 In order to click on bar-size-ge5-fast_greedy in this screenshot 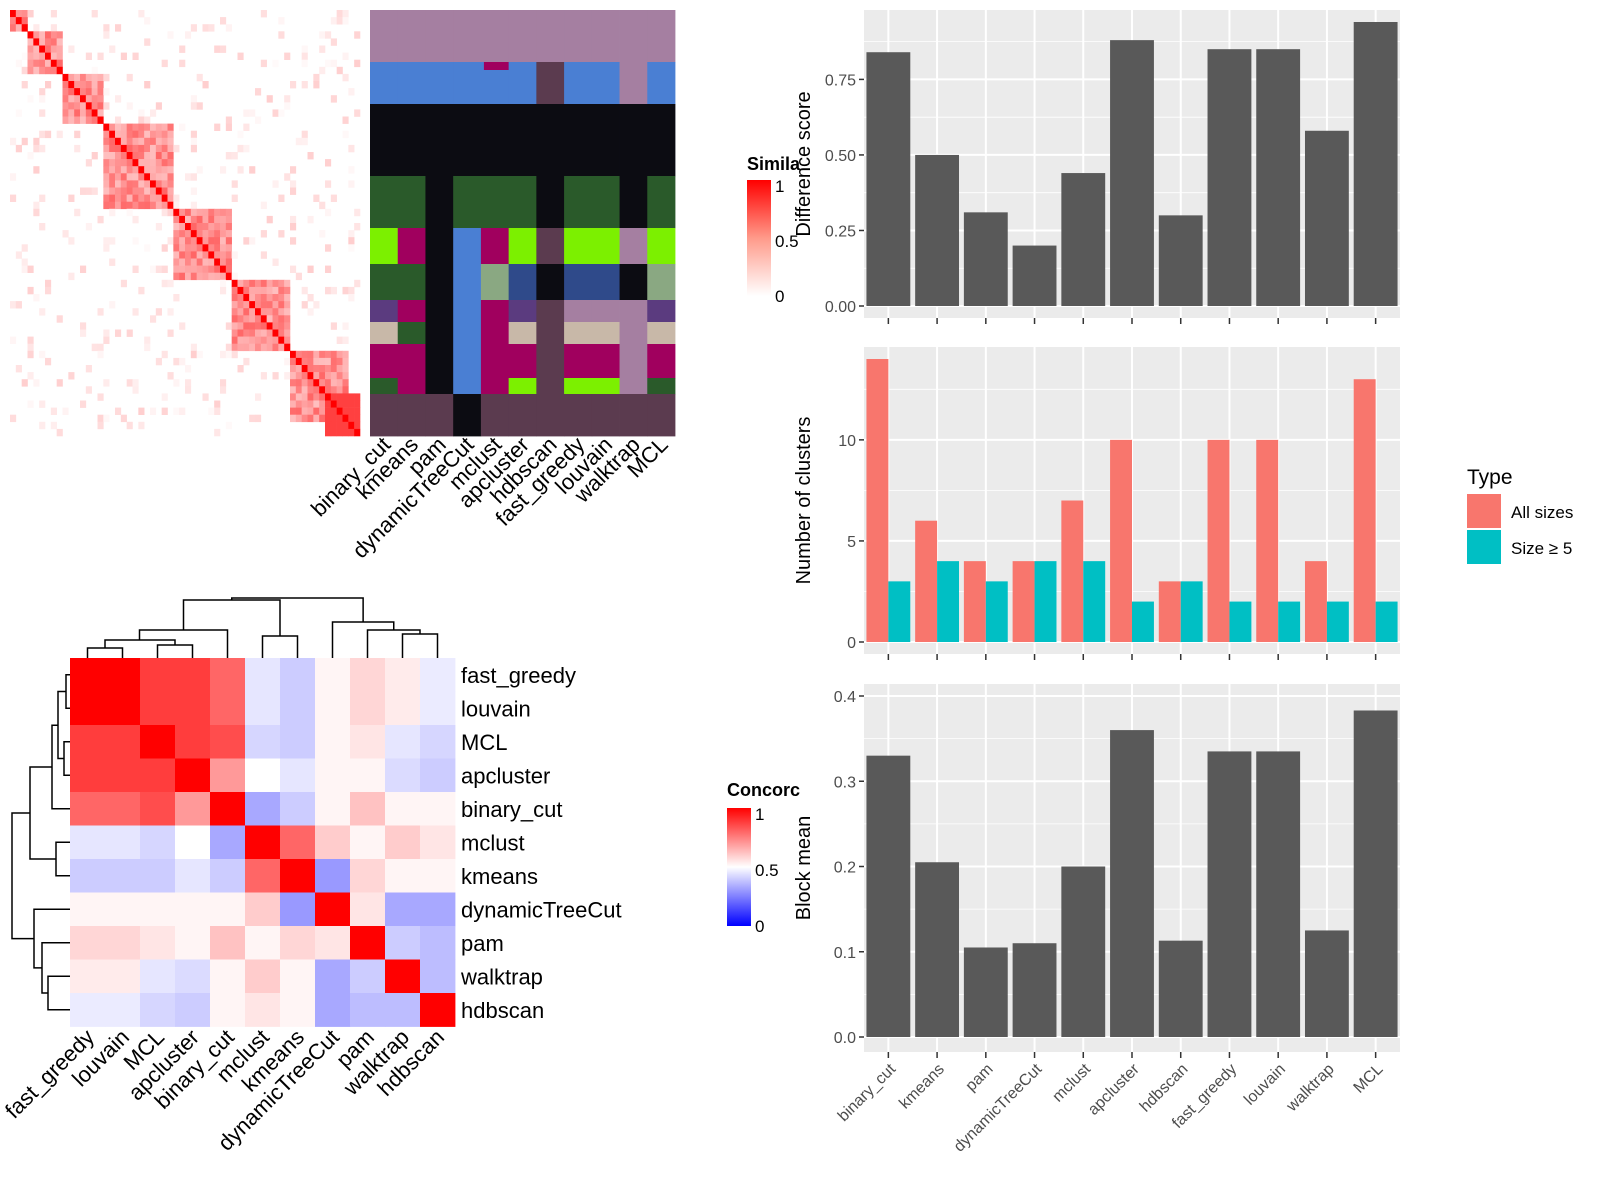, I will do `click(1240, 621)`.